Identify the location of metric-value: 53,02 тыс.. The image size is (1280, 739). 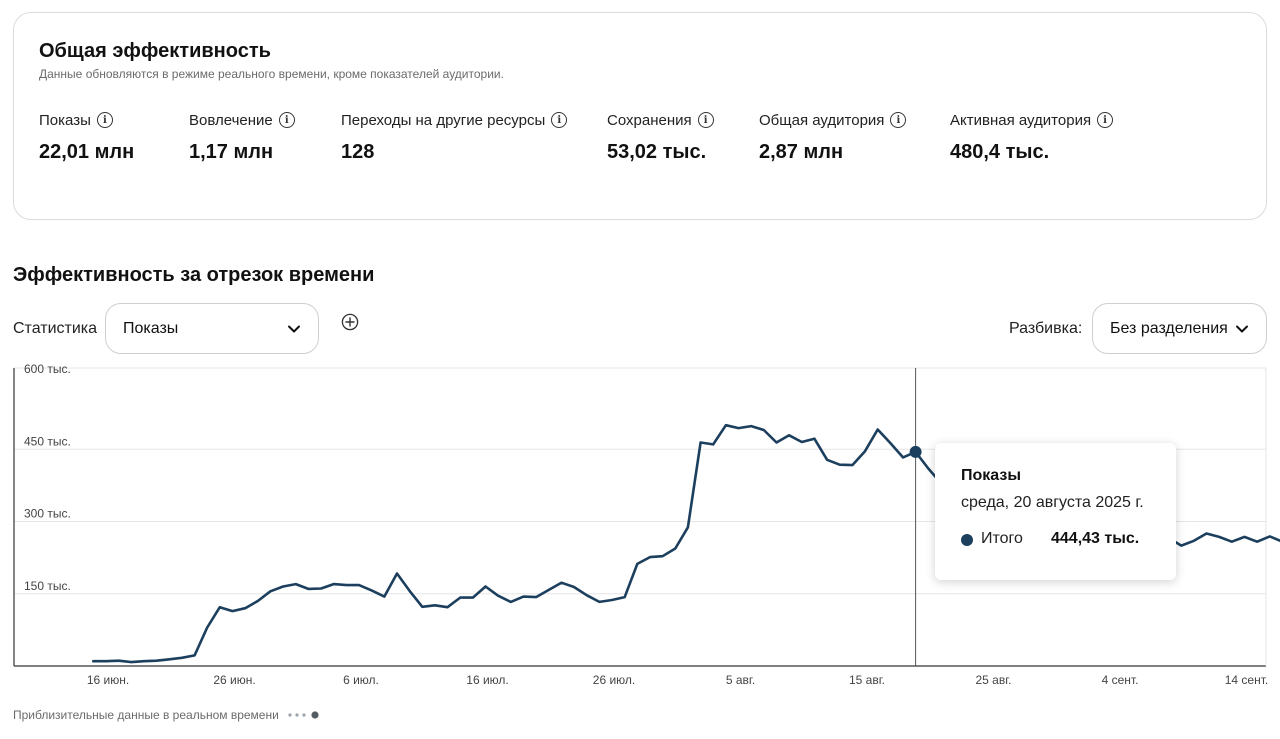
(657, 152).